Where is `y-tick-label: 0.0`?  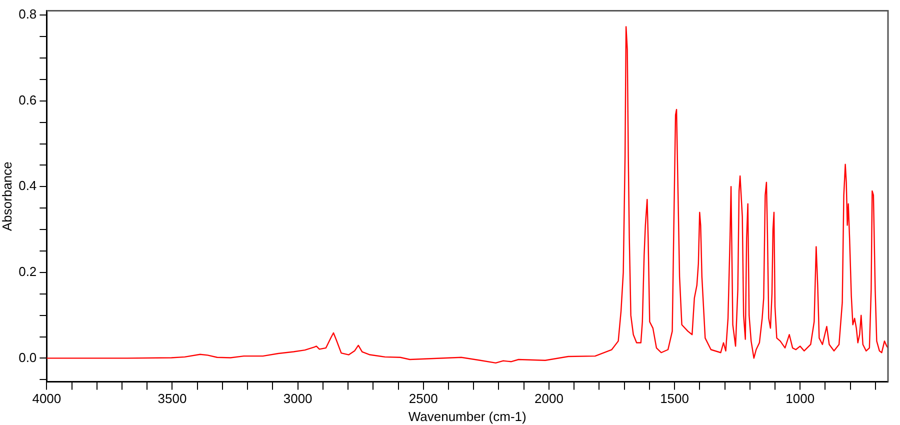 y-tick-label: 0.0 is located at coordinates (27, 357).